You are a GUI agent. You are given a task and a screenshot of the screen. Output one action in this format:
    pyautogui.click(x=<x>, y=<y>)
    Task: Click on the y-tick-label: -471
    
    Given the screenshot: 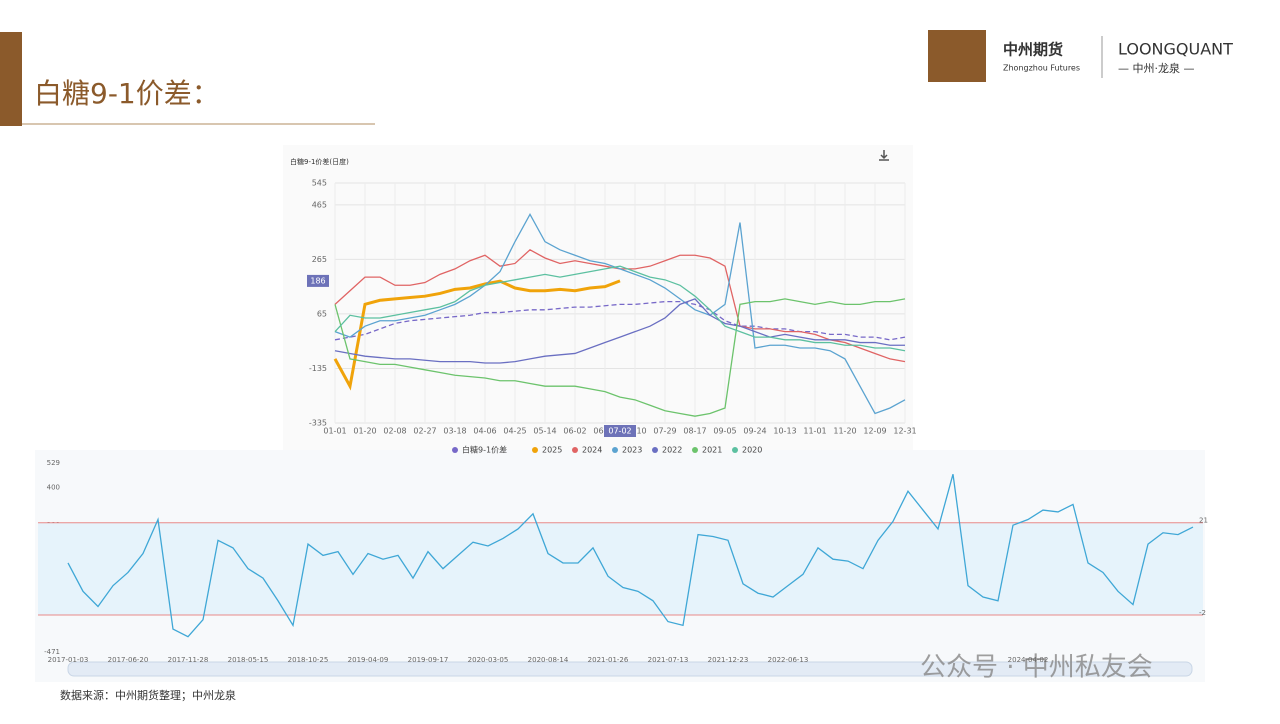 What is the action you would take?
    pyautogui.click(x=52, y=652)
    